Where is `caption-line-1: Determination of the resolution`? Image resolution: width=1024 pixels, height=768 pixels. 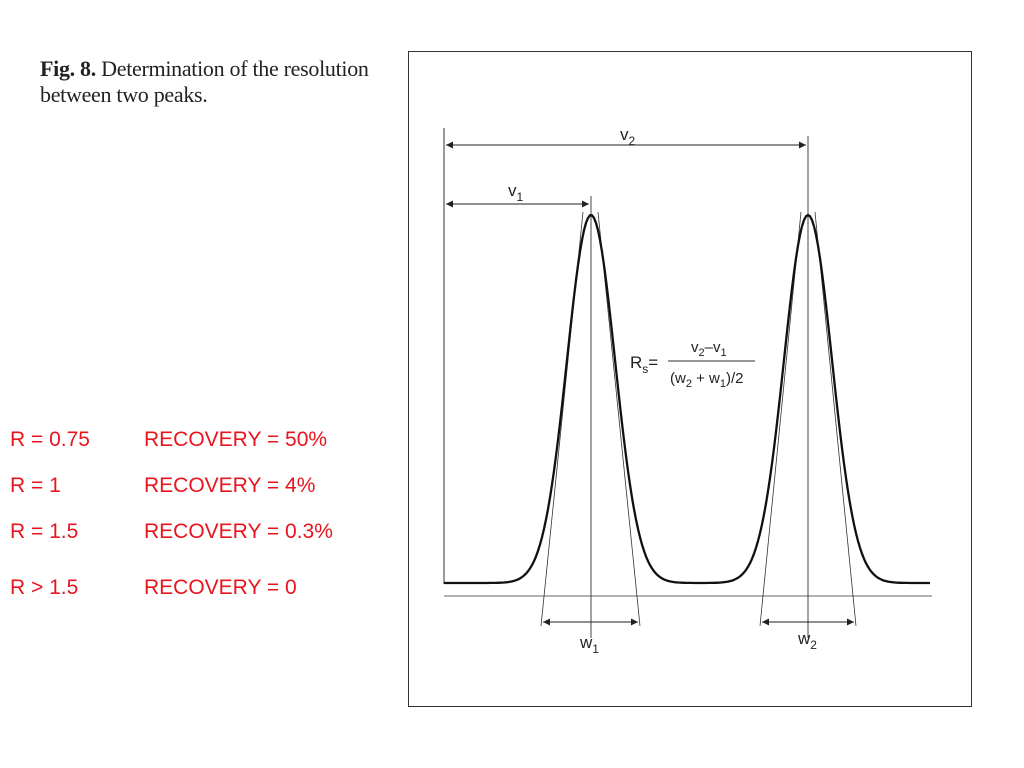
caption-line-1: Determination of the resolution is located at coordinates (235, 68).